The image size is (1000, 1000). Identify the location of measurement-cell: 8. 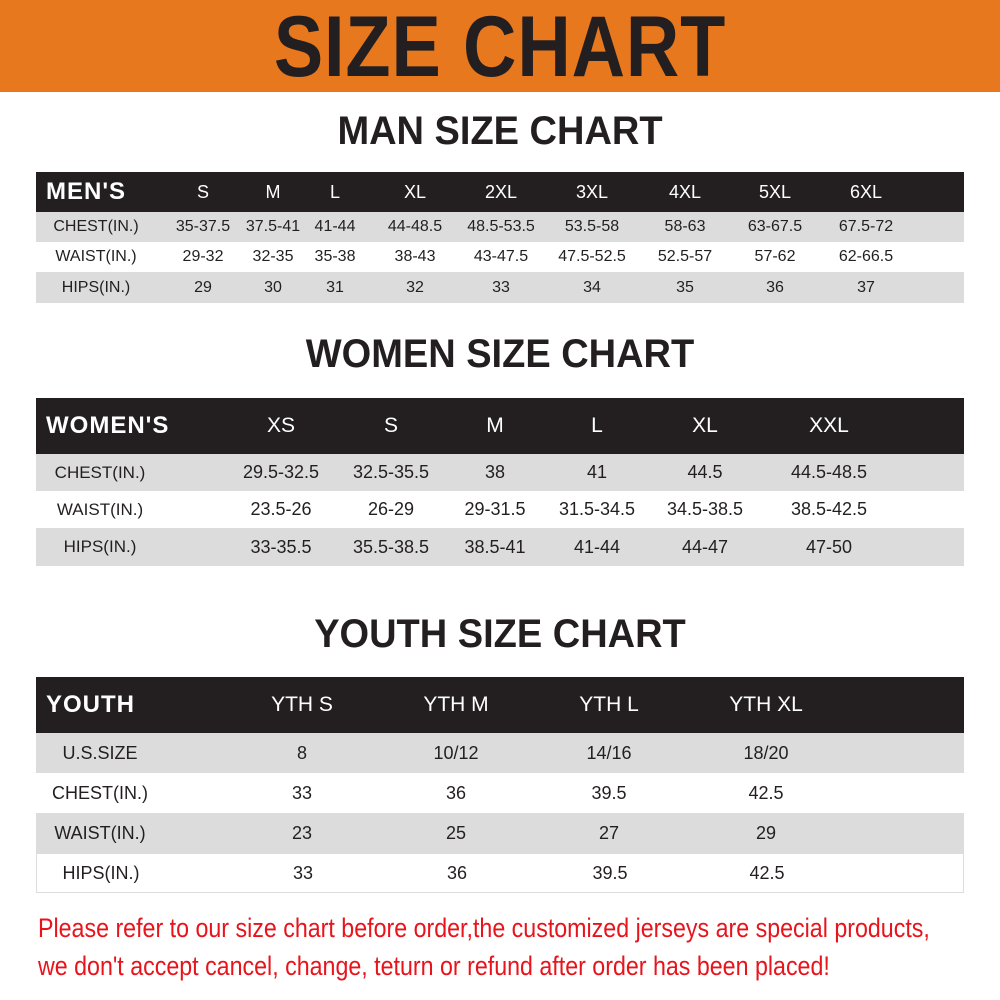
(302, 752).